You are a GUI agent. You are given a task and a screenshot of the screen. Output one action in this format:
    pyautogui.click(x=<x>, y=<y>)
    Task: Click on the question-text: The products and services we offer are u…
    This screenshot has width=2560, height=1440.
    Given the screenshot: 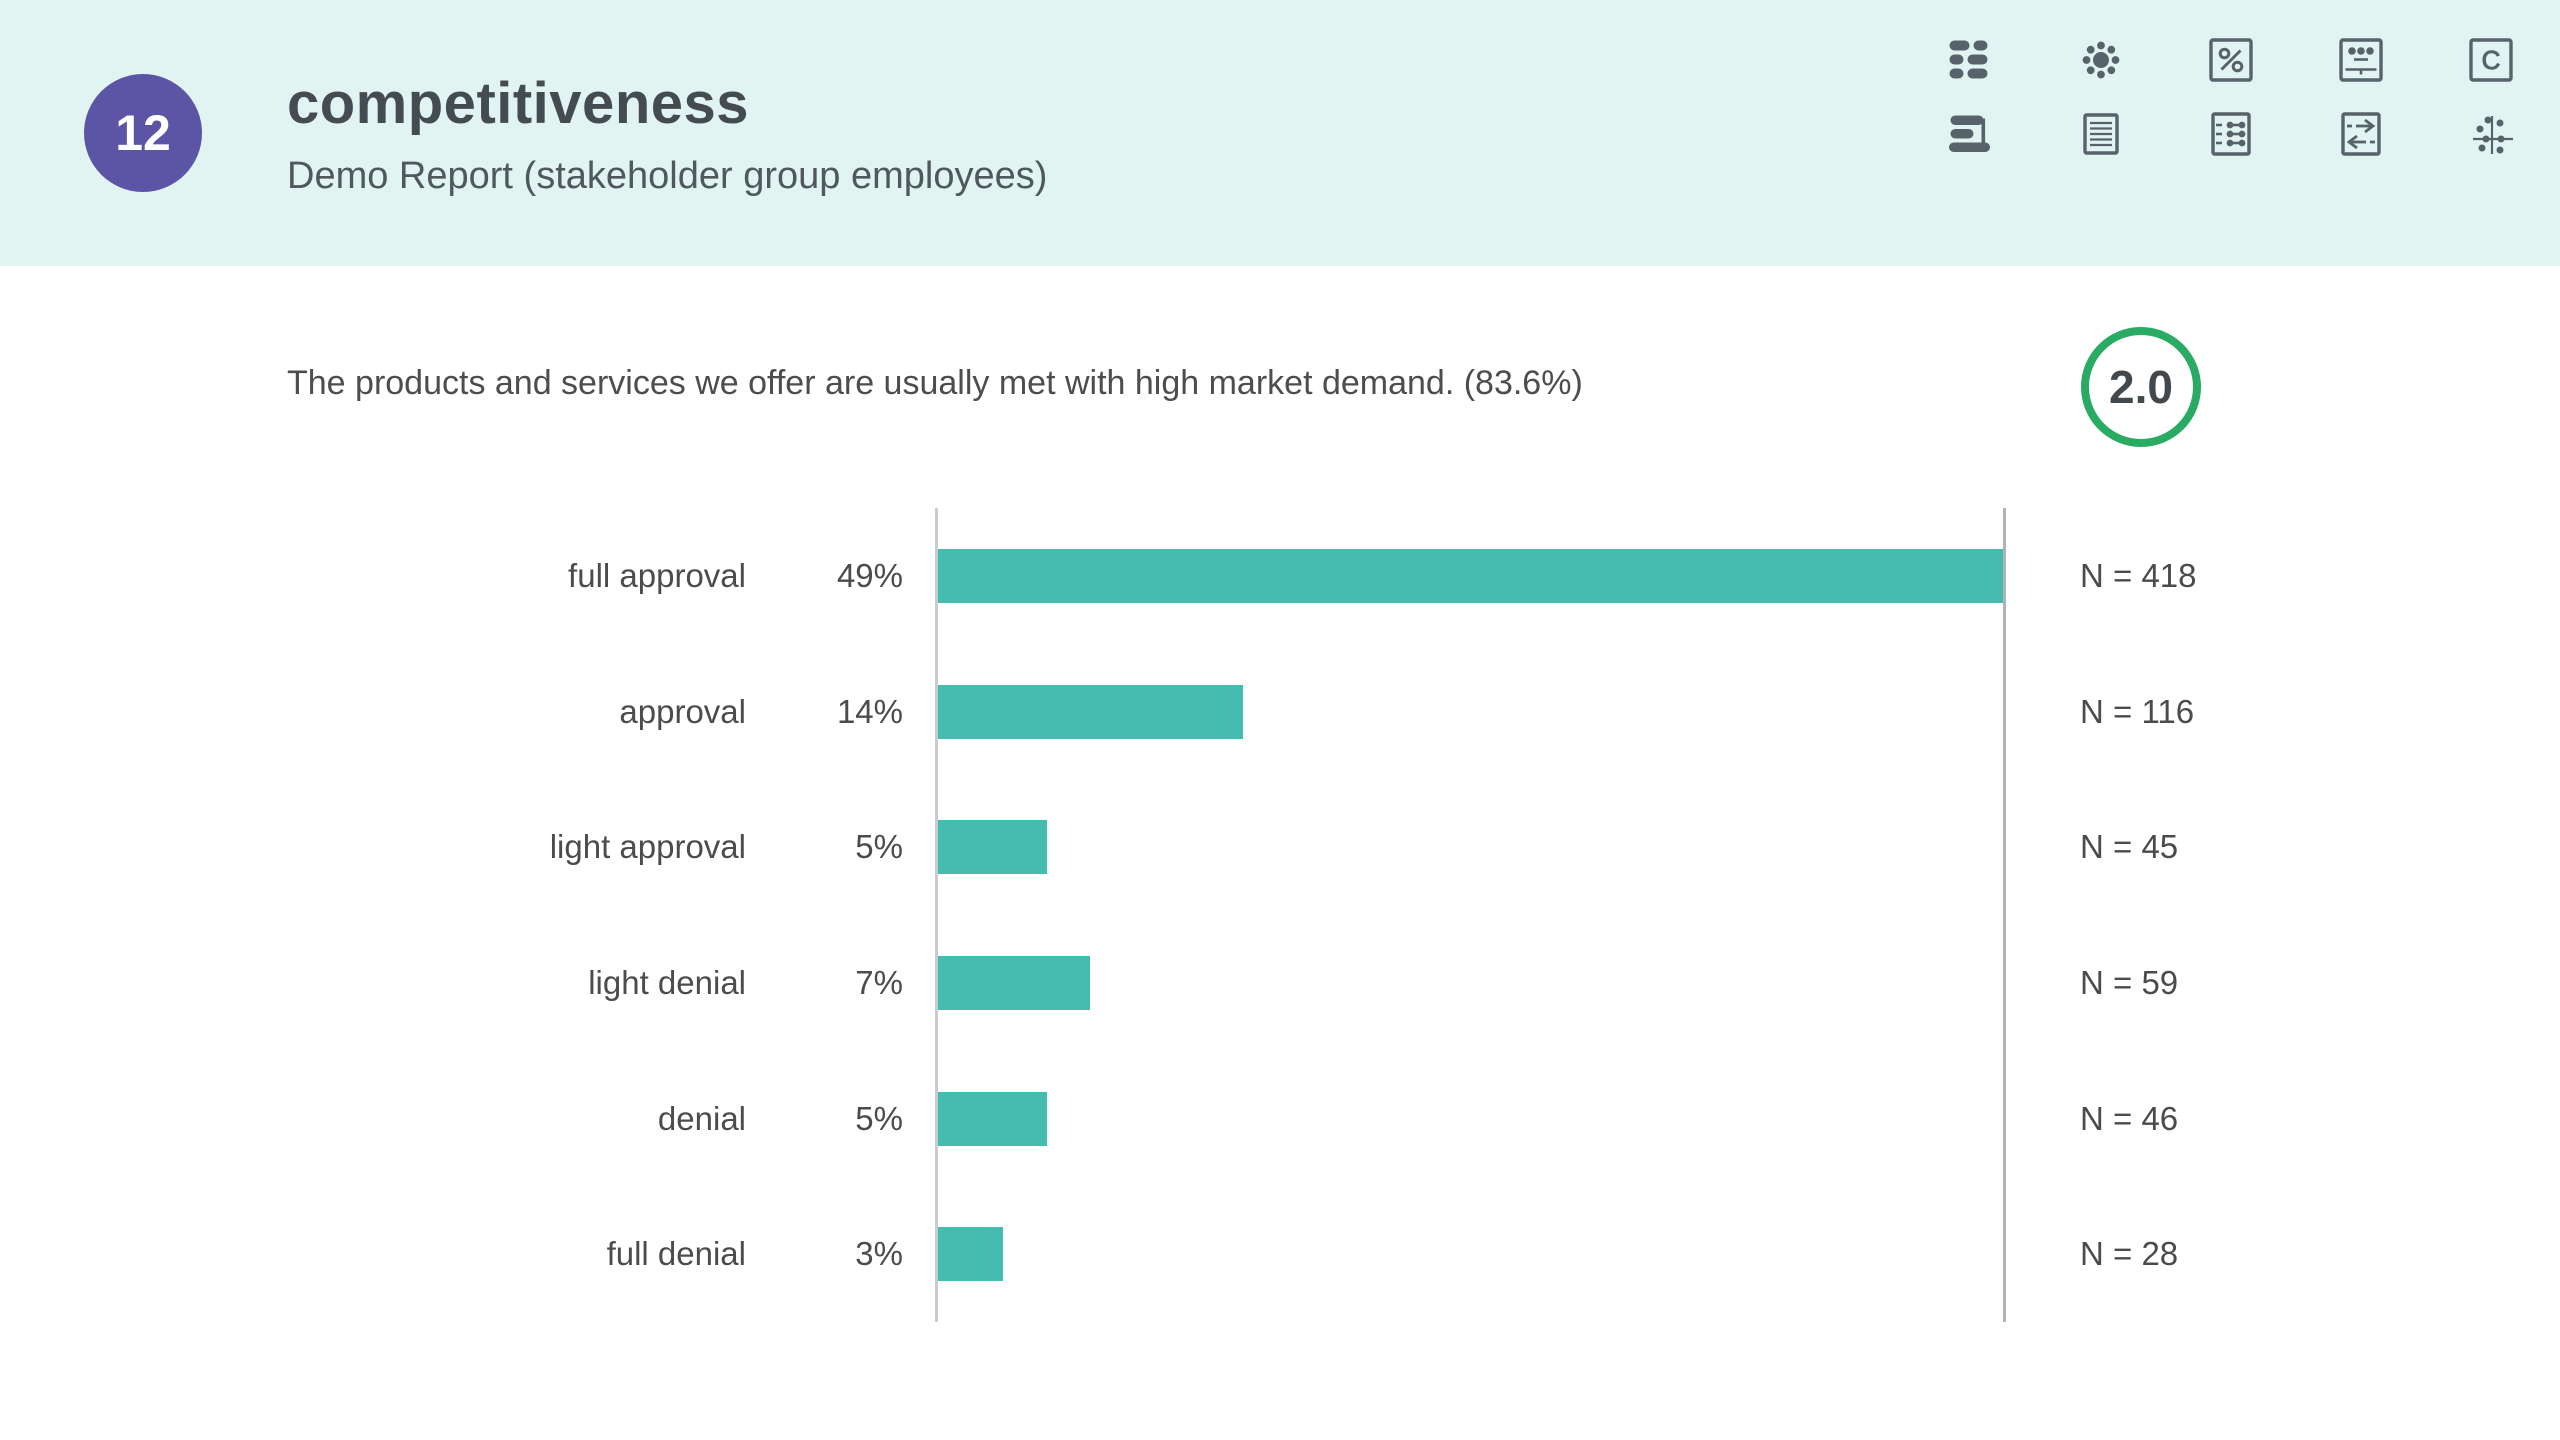 What is the action you would take?
    pyautogui.click(x=935, y=383)
    